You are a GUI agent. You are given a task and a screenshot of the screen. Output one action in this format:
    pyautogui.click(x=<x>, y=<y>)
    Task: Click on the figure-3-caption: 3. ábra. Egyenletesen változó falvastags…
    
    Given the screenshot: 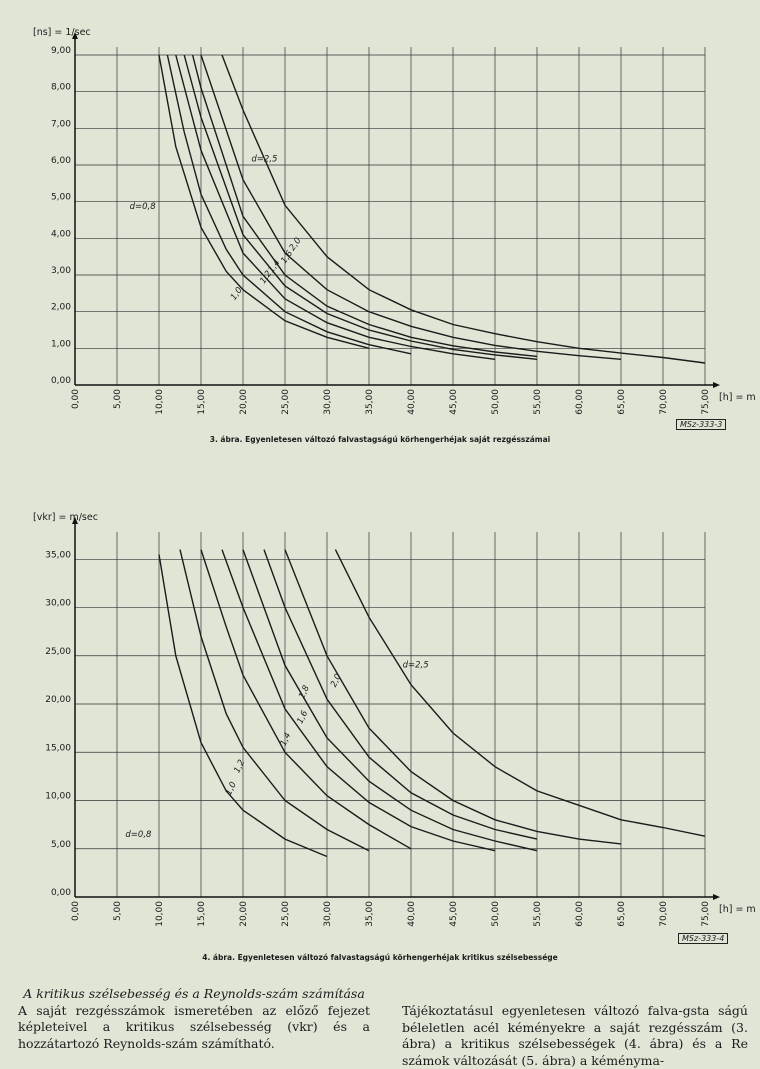 What is the action you would take?
    pyautogui.click(x=380, y=439)
    